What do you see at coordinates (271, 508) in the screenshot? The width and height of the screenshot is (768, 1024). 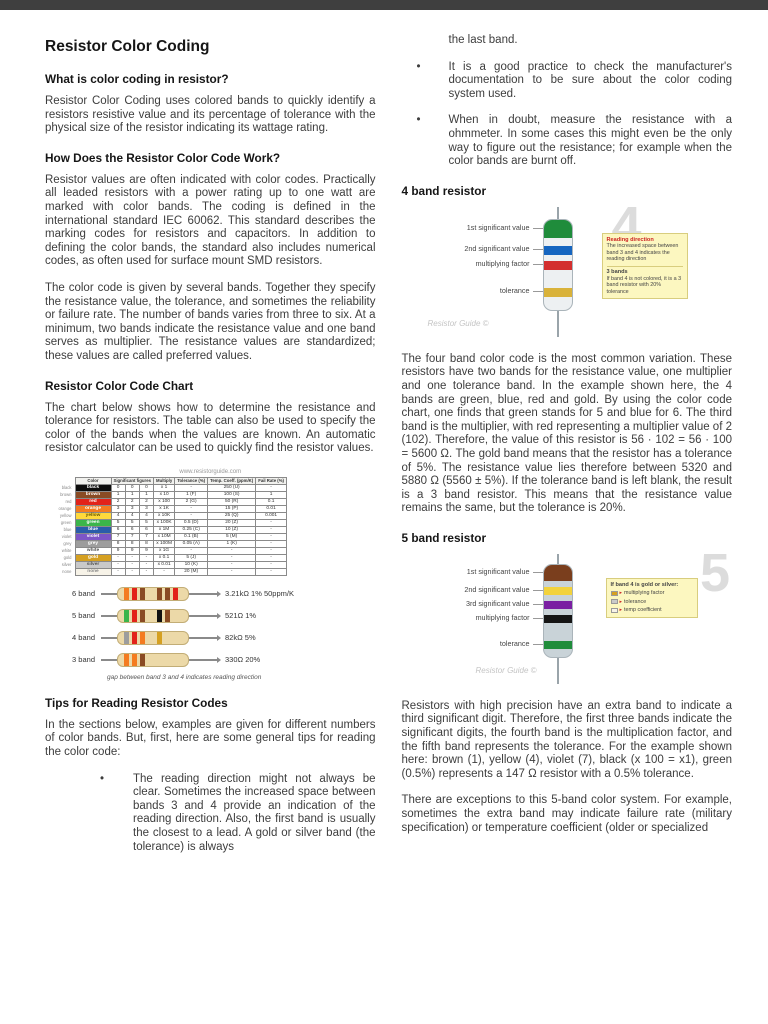 I see `value-cell: 0.01` at bounding box center [271, 508].